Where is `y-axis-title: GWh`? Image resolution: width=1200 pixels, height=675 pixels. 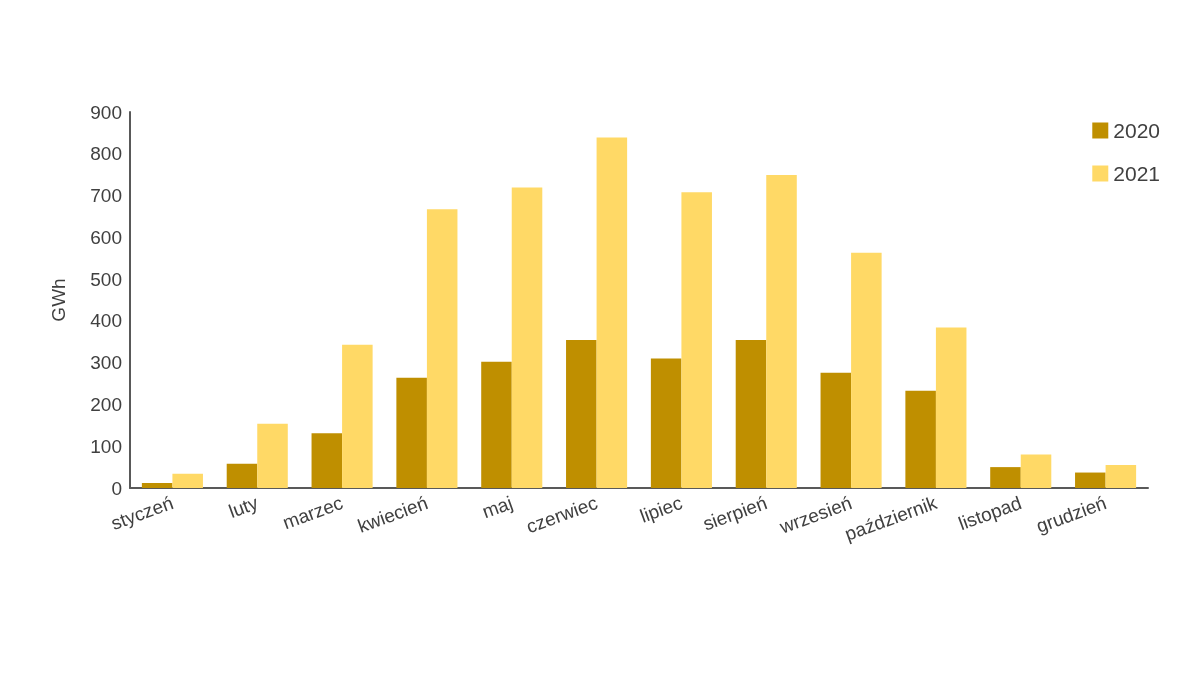 y-axis-title: GWh is located at coordinates (58, 300).